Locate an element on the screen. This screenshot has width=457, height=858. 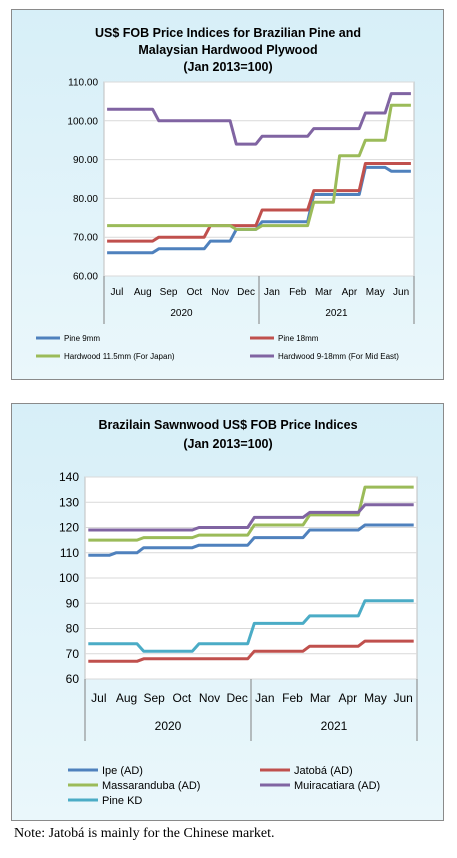
plywood-legend-label: Pine 18mm is located at coordinates (298, 338).